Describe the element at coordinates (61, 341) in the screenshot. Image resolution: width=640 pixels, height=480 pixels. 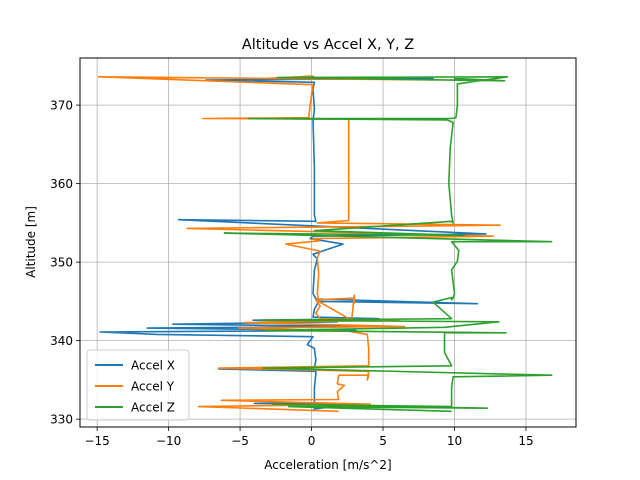
I see `y-tick-label: 340` at that location.